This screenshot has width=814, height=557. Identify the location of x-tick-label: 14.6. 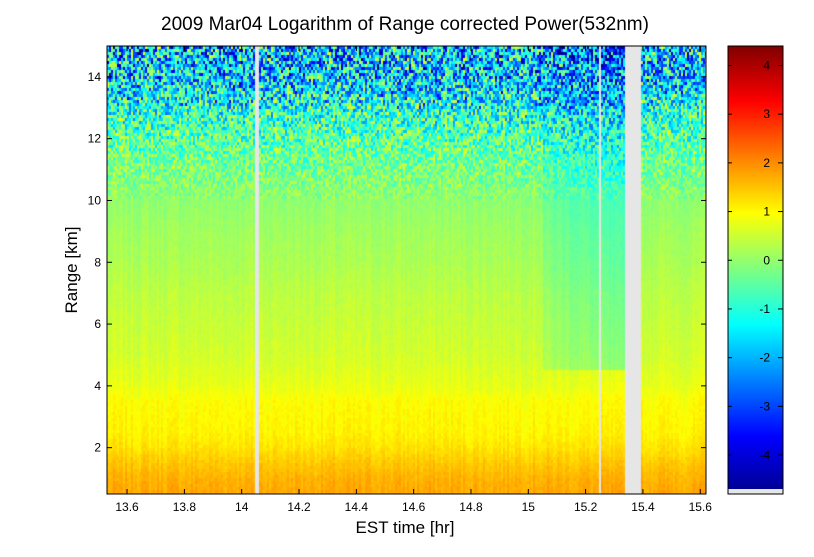
(414, 507).